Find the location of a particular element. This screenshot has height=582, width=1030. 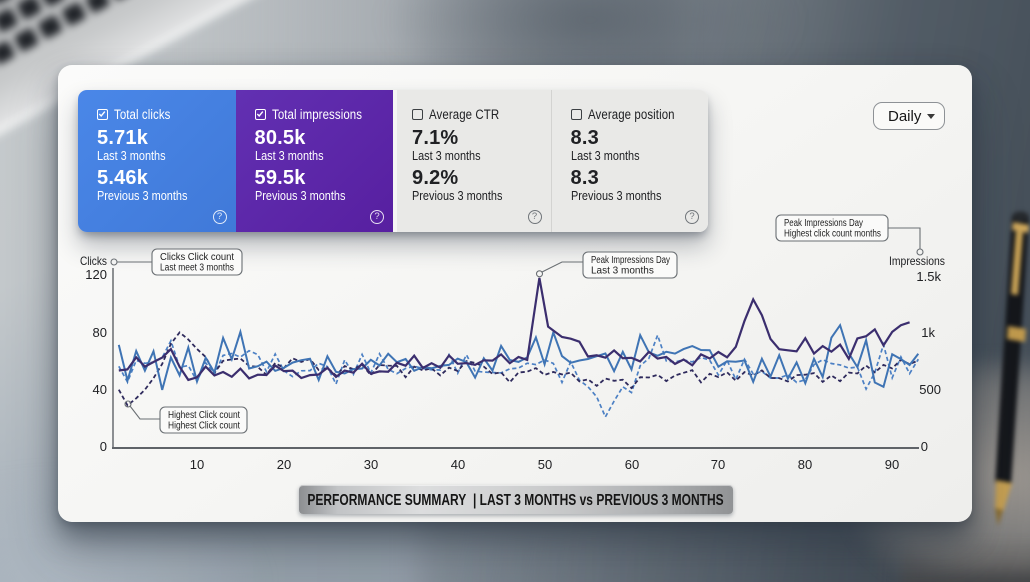

svg-text: 500 is located at coordinates (930, 389).